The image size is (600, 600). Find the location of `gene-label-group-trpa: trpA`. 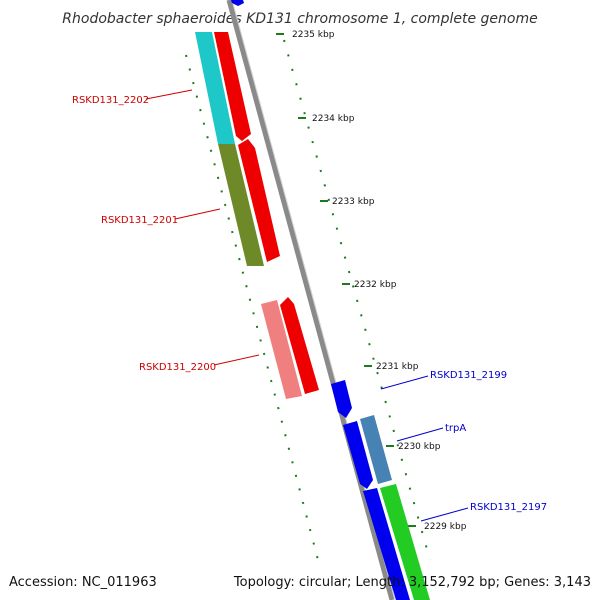

gene-label-group-trpa: trpA is located at coordinates (431, 432).